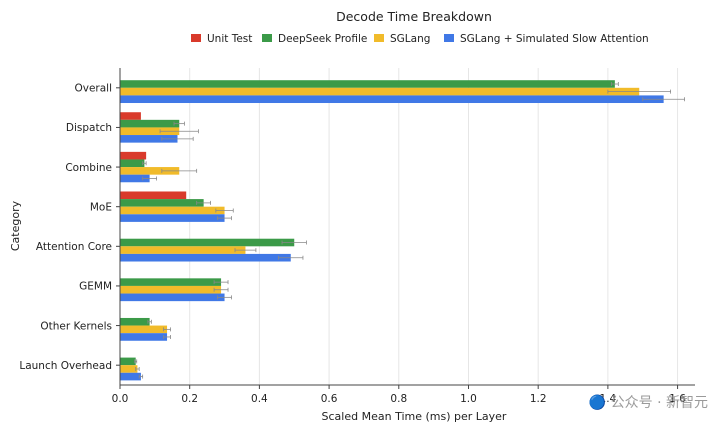 Image resolution: width=720 pixels, height=432 pixels. Describe the element at coordinates (95, 287) in the screenshot. I see `y-tick-label: GEMM` at that location.